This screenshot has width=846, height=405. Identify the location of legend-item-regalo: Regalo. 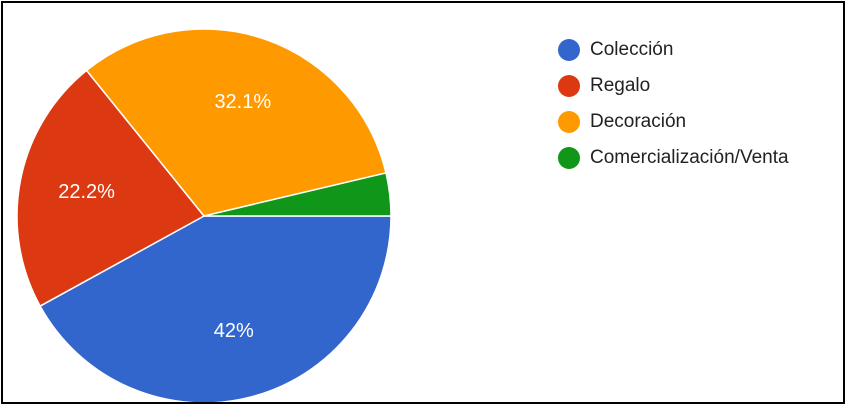
(673, 86).